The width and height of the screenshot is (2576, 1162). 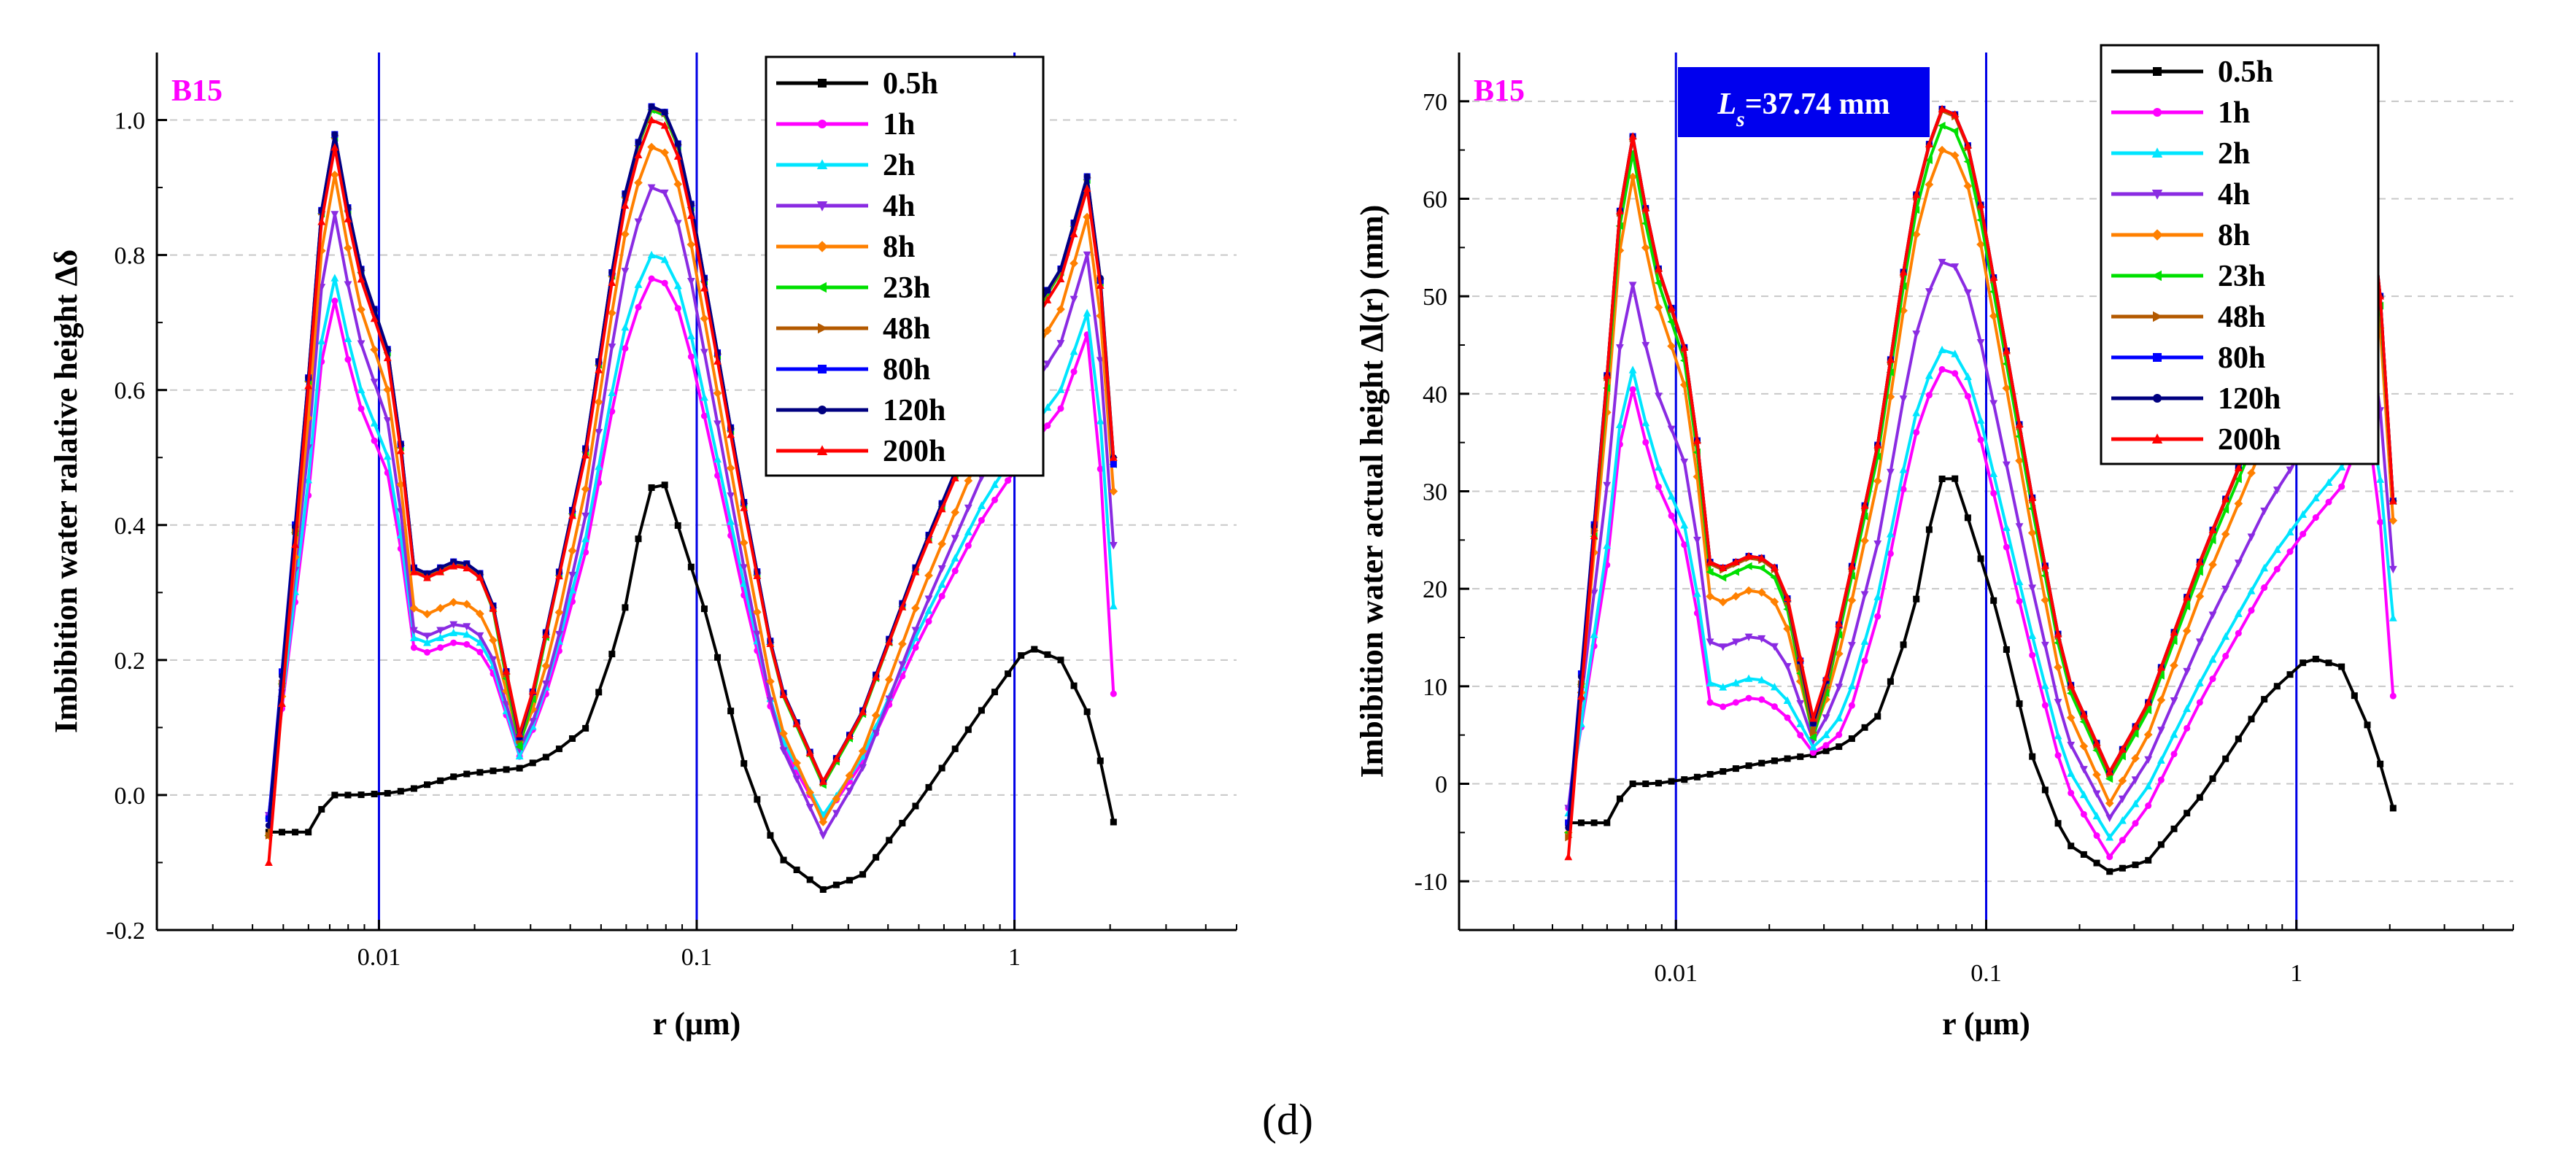 What do you see at coordinates (1748, 766) in the screenshot?
I see `marker-0.5h-14` at bounding box center [1748, 766].